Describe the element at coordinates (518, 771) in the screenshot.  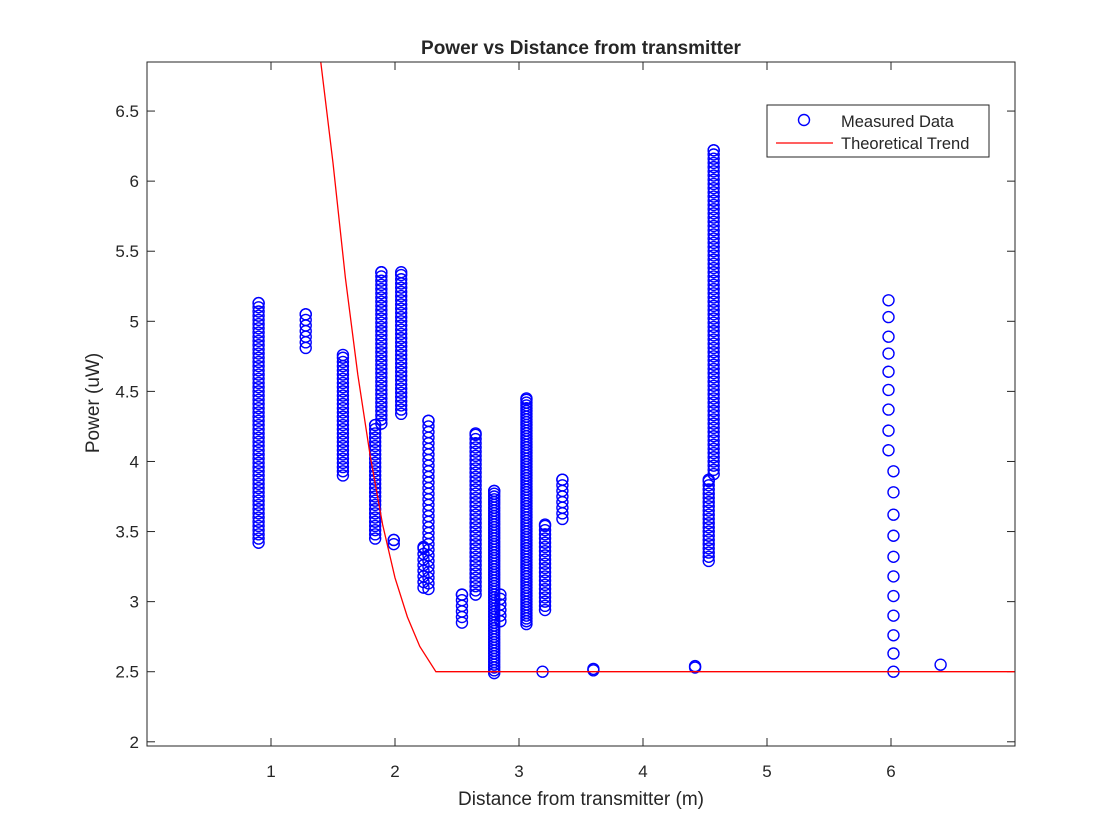
I see `x-tick-label: 3` at that location.